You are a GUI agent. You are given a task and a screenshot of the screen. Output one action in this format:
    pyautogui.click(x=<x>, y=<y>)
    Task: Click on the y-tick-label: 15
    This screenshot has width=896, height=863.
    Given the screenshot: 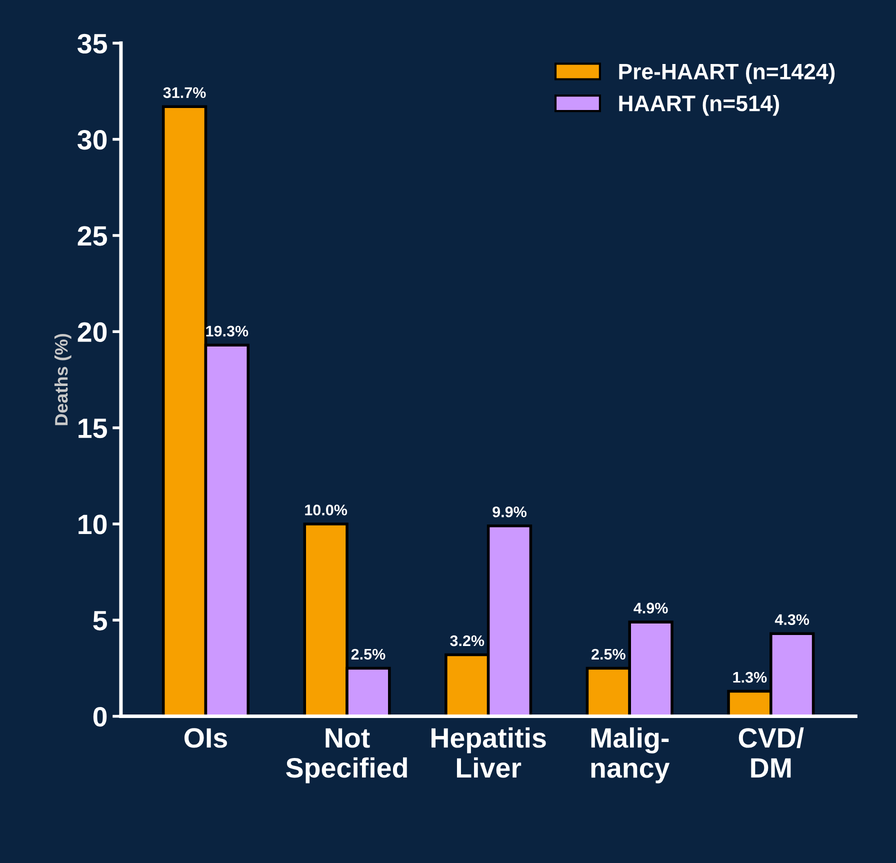 What is the action you would take?
    pyautogui.click(x=92, y=428)
    